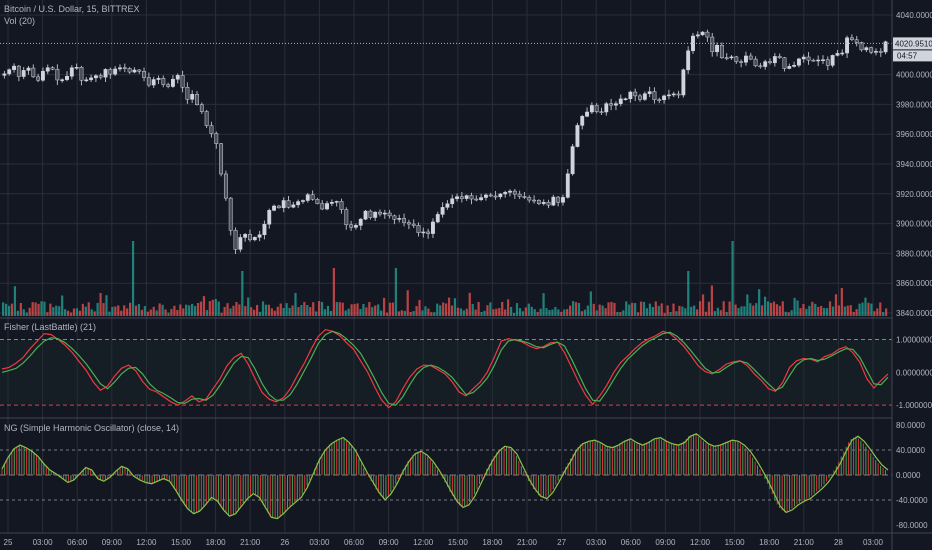  I want to click on time-tick-label: 21:00, so click(527, 542).